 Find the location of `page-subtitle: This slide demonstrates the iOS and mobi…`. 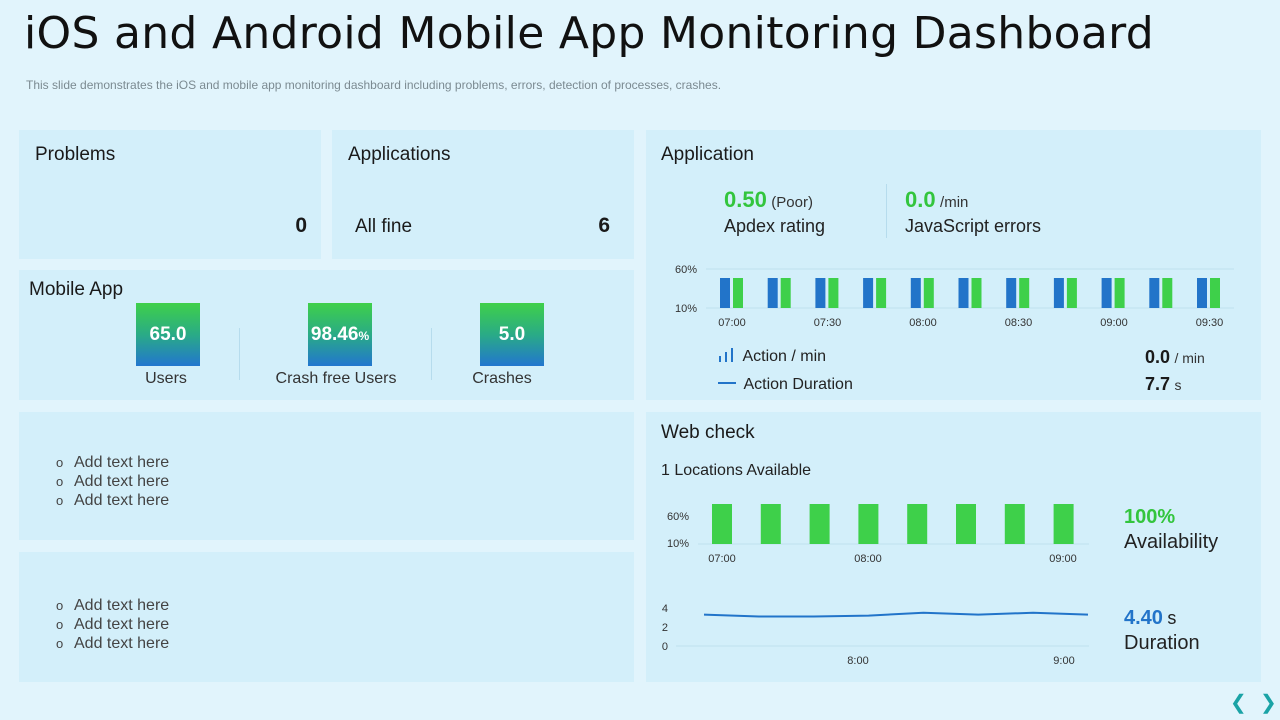

page-subtitle: This slide demonstrates the iOS and mobi… is located at coordinates (374, 85).